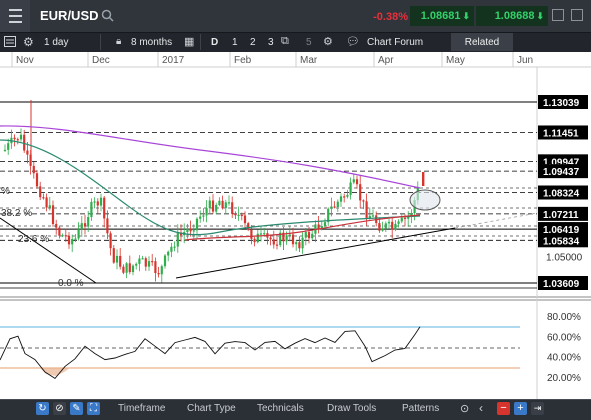 The width and height of the screenshot is (591, 420). I want to click on fib-labels: % 38.2 % 23.6 % 0.0 %, so click(42, 237).